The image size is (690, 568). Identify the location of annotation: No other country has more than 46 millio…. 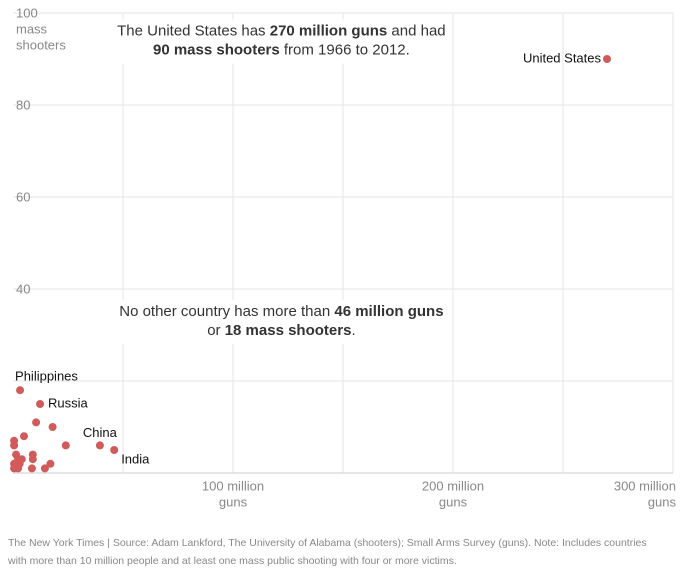
(281, 311).